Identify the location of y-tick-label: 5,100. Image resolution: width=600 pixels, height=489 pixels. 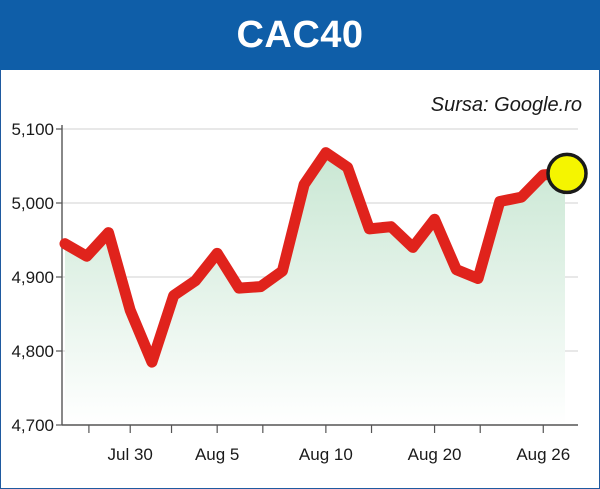
(32, 129).